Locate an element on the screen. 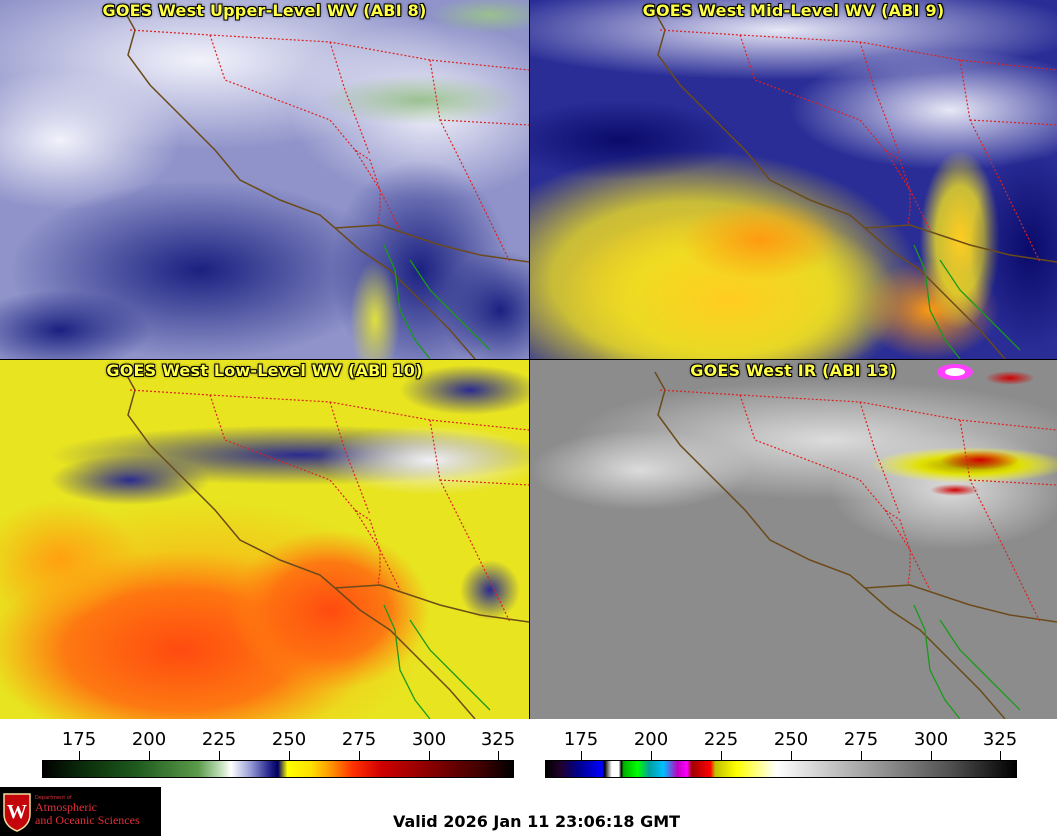 The height and width of the screenshot is (836, 1057). colorbar-ir-tick-marks is located at coordinates (528, 755).